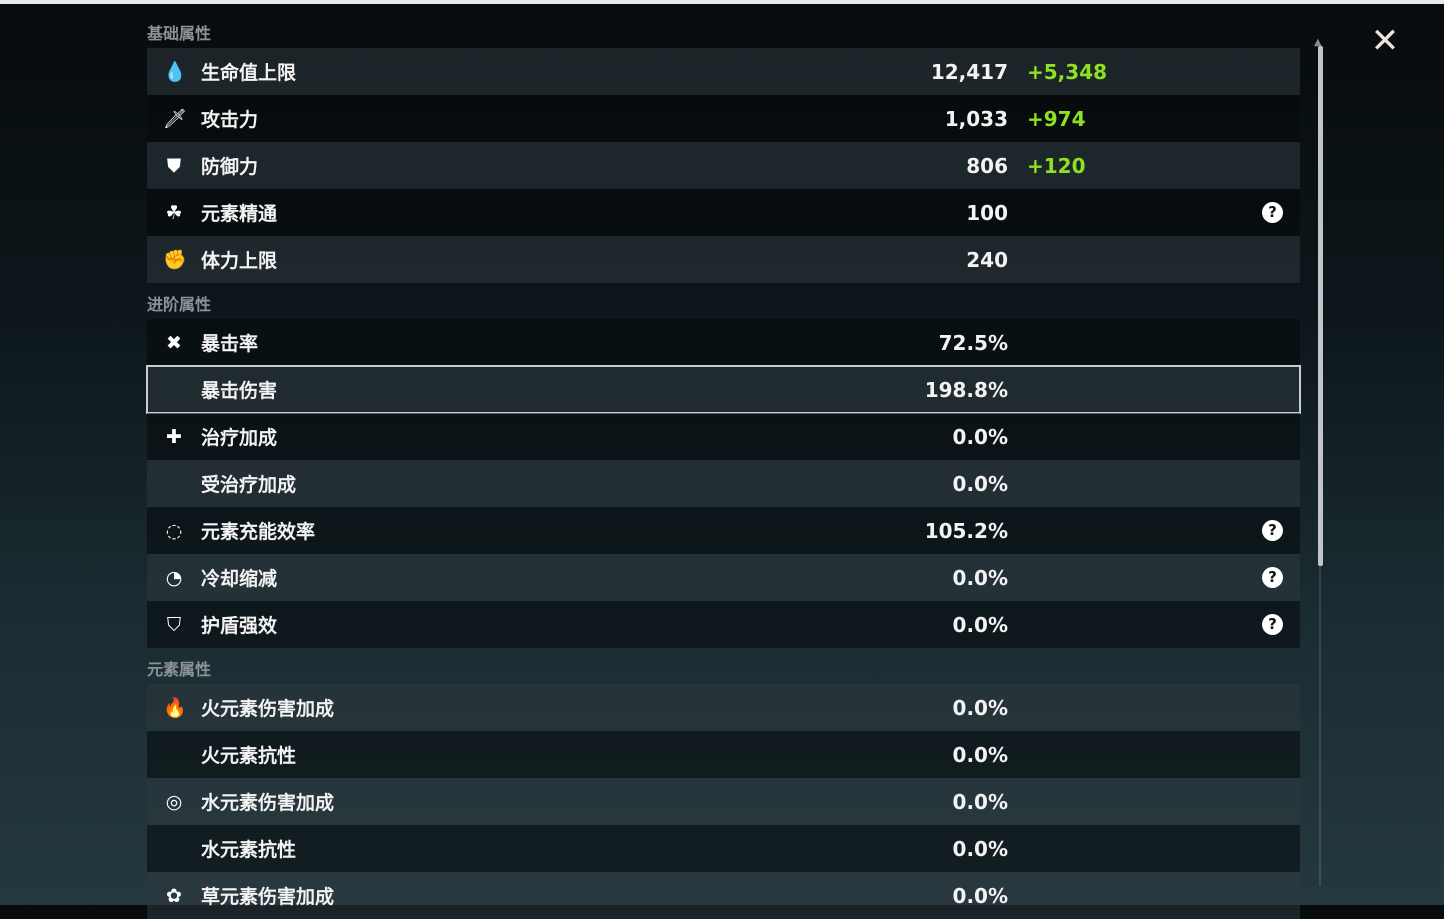  What do you see at coordinates (987, 259) in the screenshot?
I see `stat-value: 240` at bounding box center [987, 259].